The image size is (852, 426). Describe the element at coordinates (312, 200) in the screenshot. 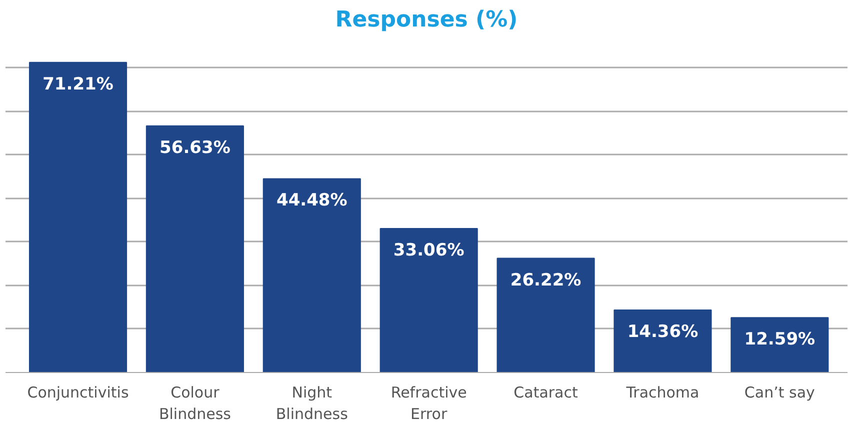

I see `data-label: 44.48%` at that location.